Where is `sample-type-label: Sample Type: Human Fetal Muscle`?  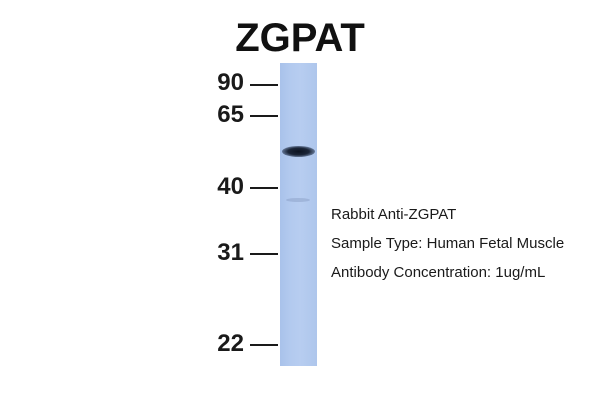 sample-type-label: Sample Type: Human Fetal Muscle is located at coordinates (448, 243).